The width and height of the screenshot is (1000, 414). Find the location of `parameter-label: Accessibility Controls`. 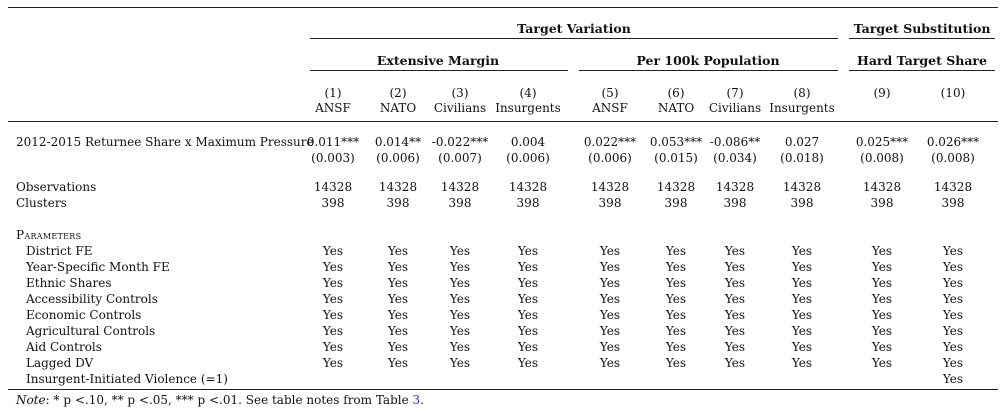

parameter-label: Accessibility Controls is located at coordinates (92, 299).